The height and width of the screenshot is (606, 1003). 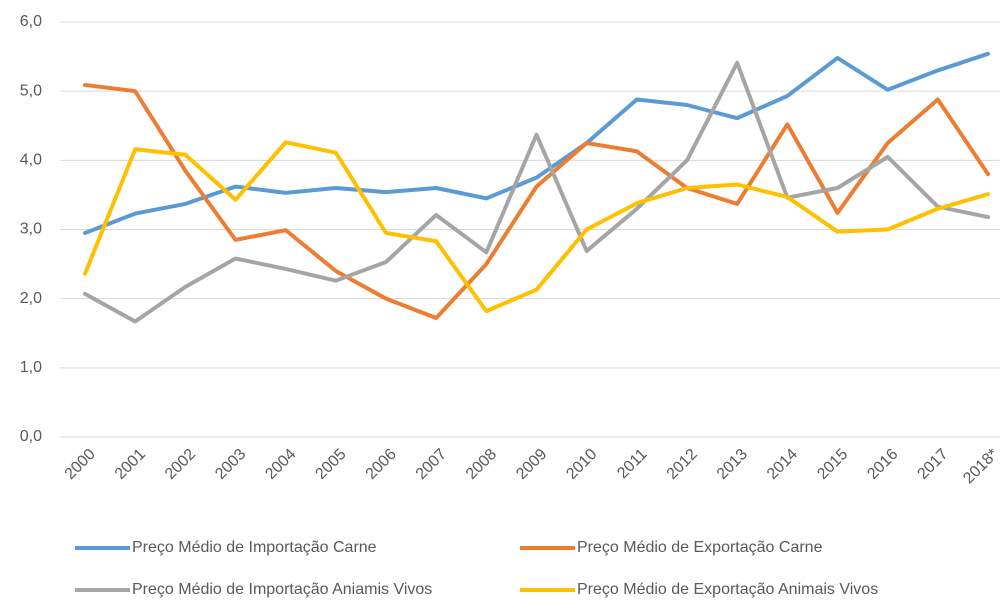 What do you see at coordinates (632, 464) in the screenshot?
I see `x-tick-label: 2011` at bounding box center [632, 464].